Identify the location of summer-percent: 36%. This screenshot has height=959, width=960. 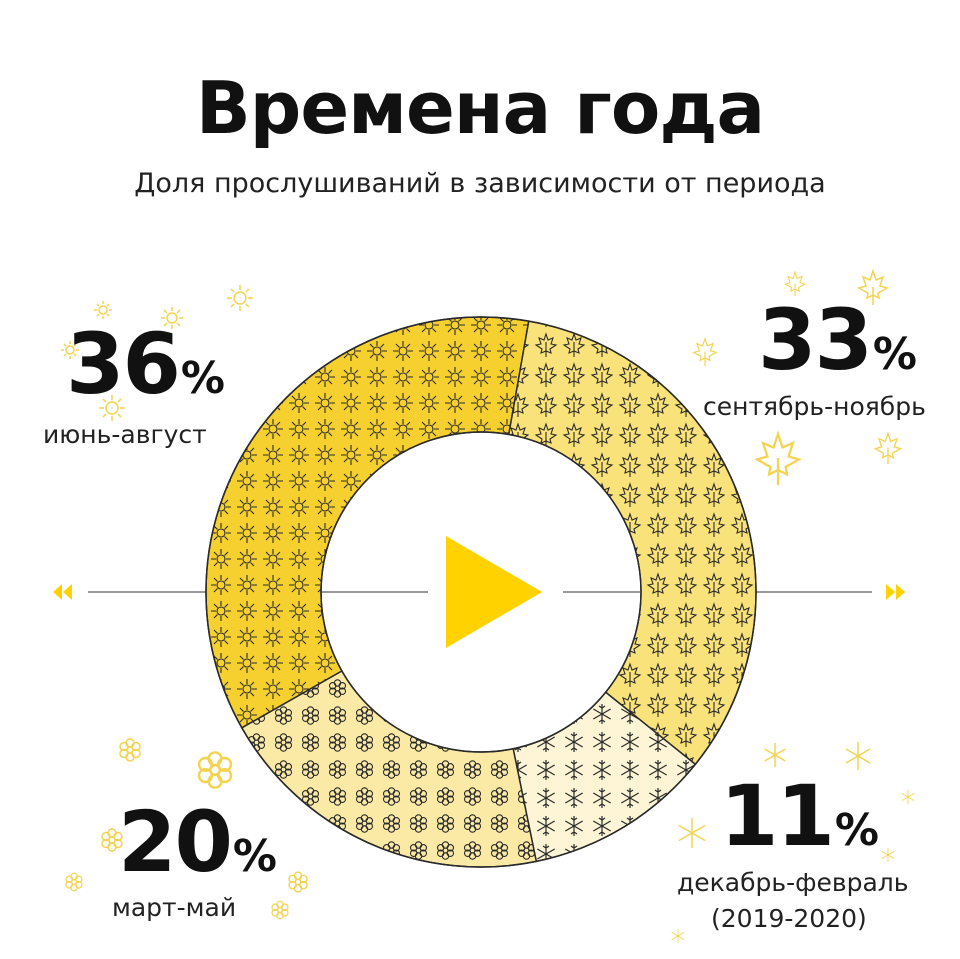
(145, 364).